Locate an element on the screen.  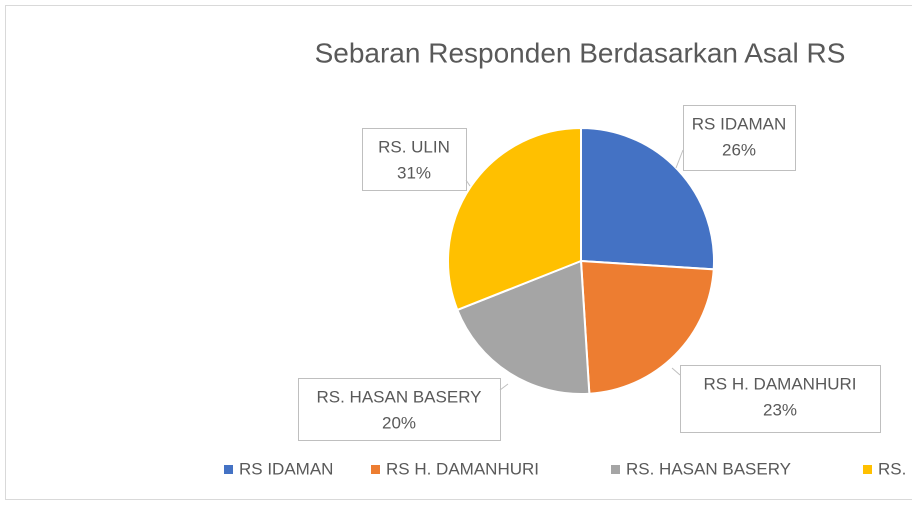
data-label-name: RS. HASAN BASERY is located at coordinates (398, 396).